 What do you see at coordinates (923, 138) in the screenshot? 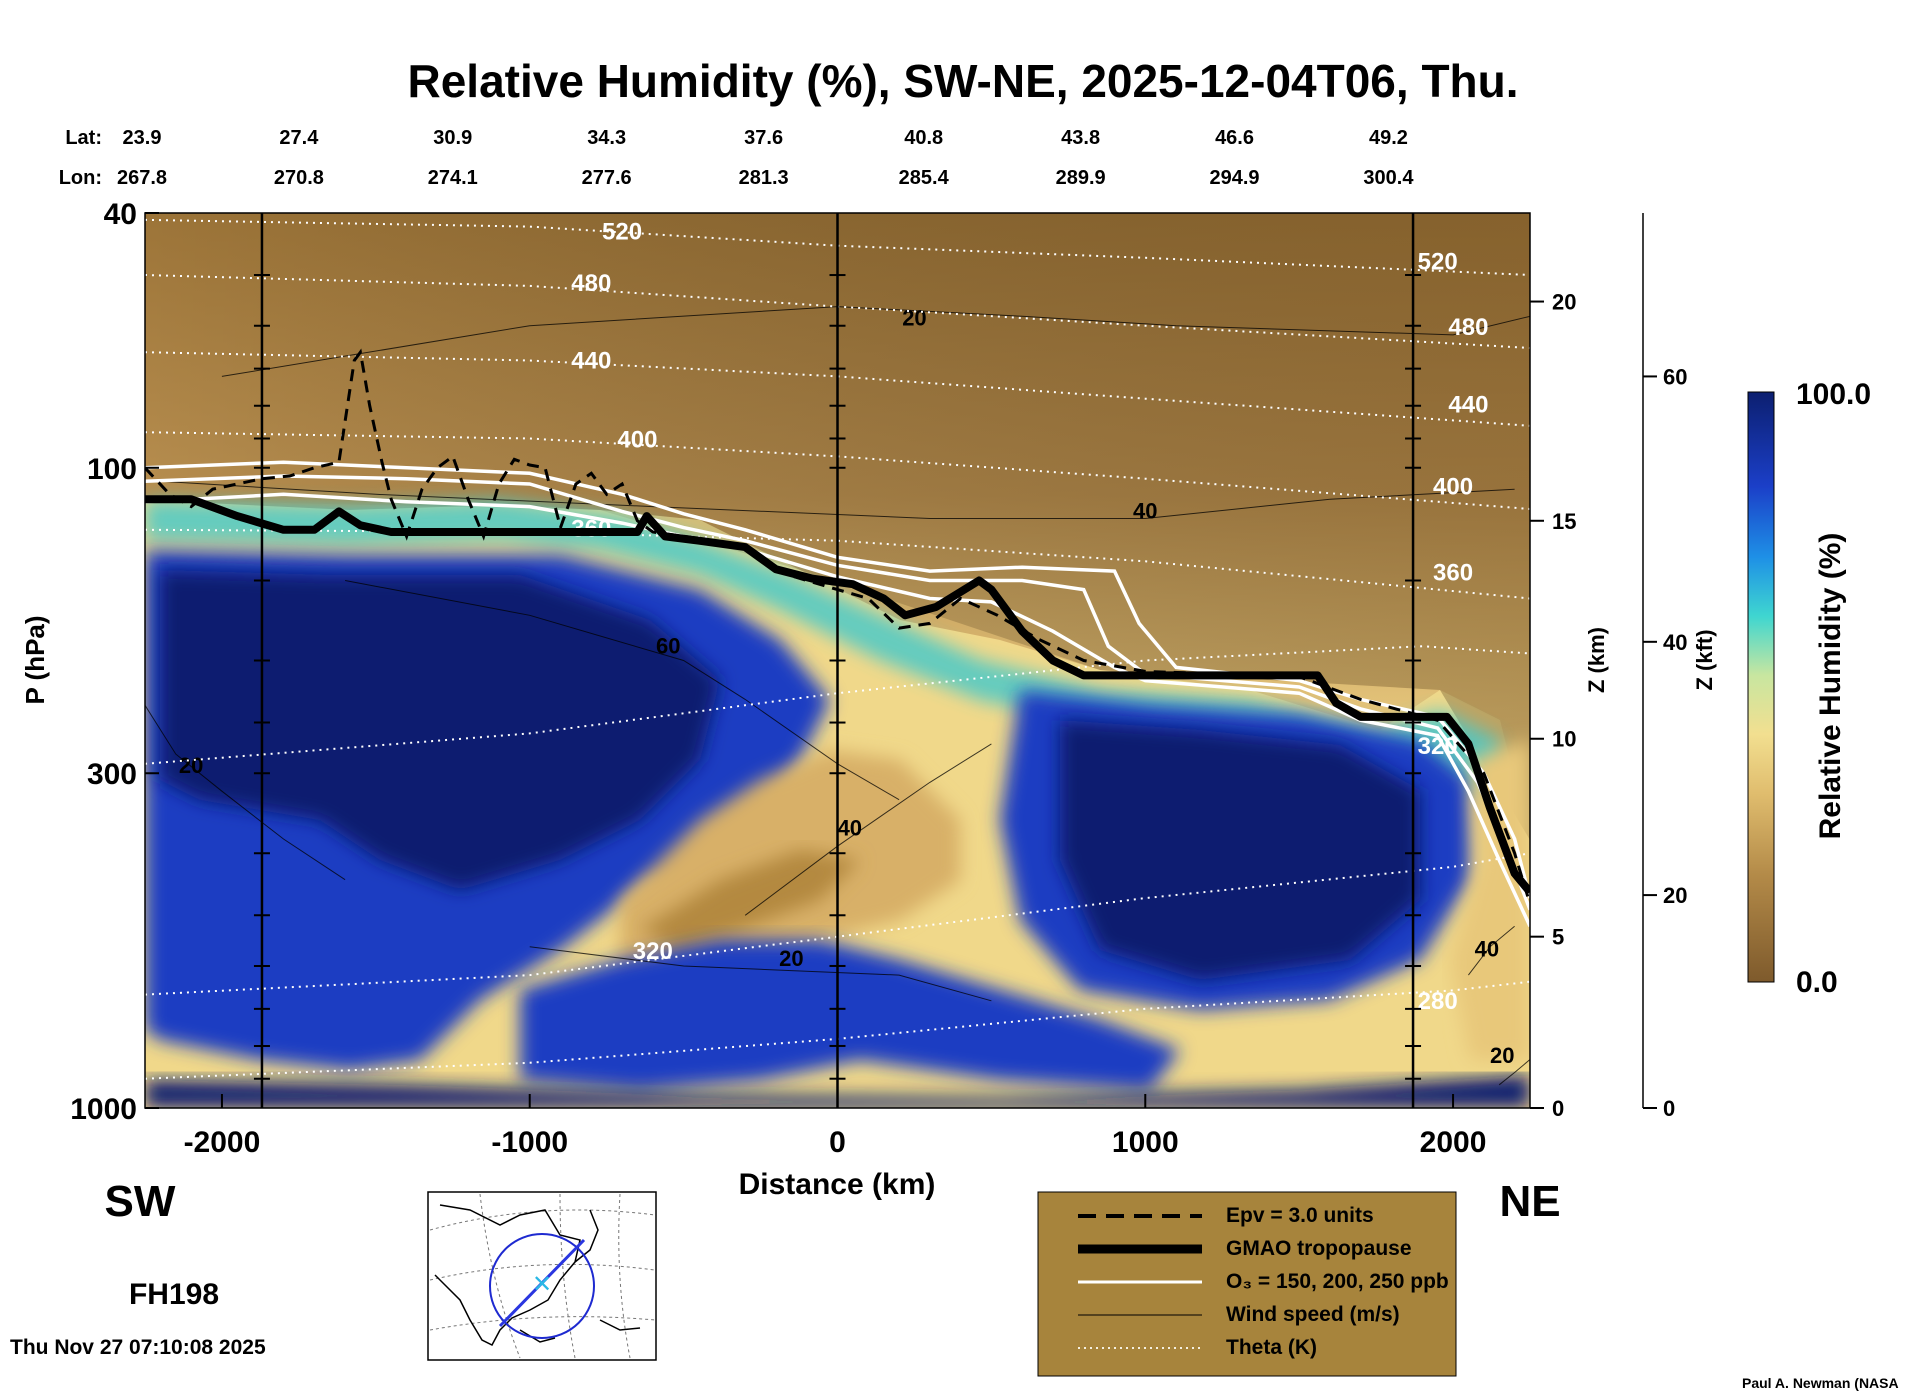
I see `lat-value: 40.8` at bounding box center [923, 138].